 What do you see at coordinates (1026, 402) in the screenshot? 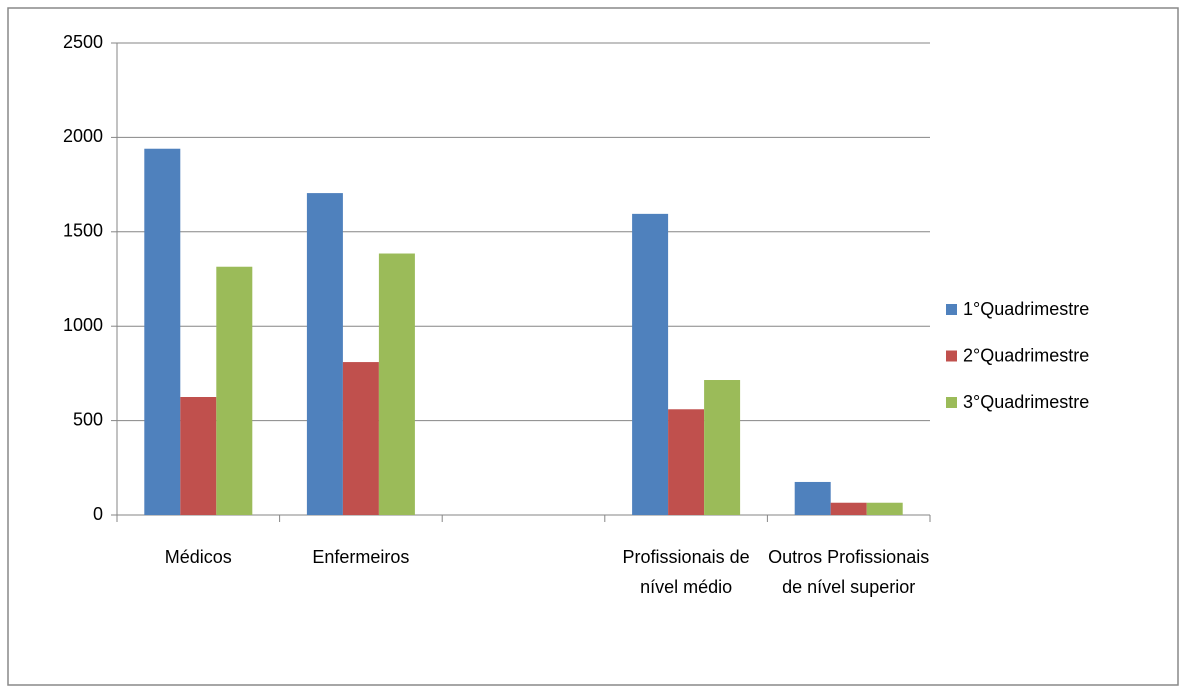
I see `legend-label: 3°Quadrimestre` at bounding box center [1026, 402].